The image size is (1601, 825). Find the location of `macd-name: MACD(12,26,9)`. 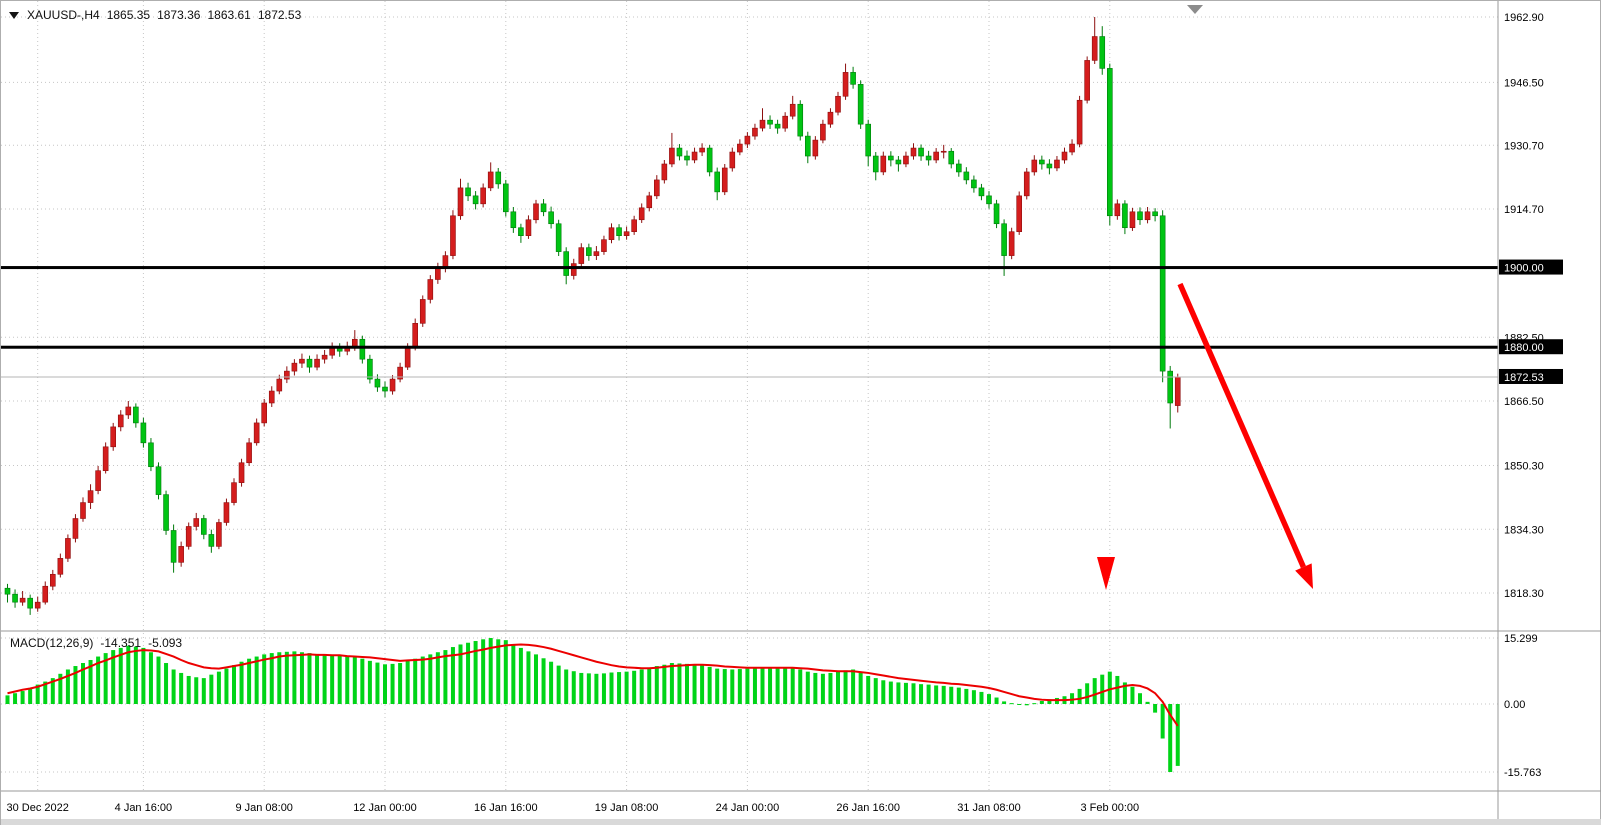

macd-name: MACD(12,26,9) is located at coordinates (52, 643).